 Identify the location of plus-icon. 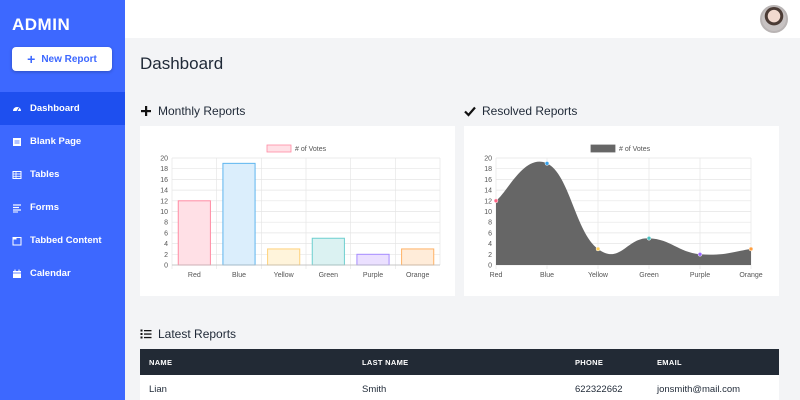
(146, 111).